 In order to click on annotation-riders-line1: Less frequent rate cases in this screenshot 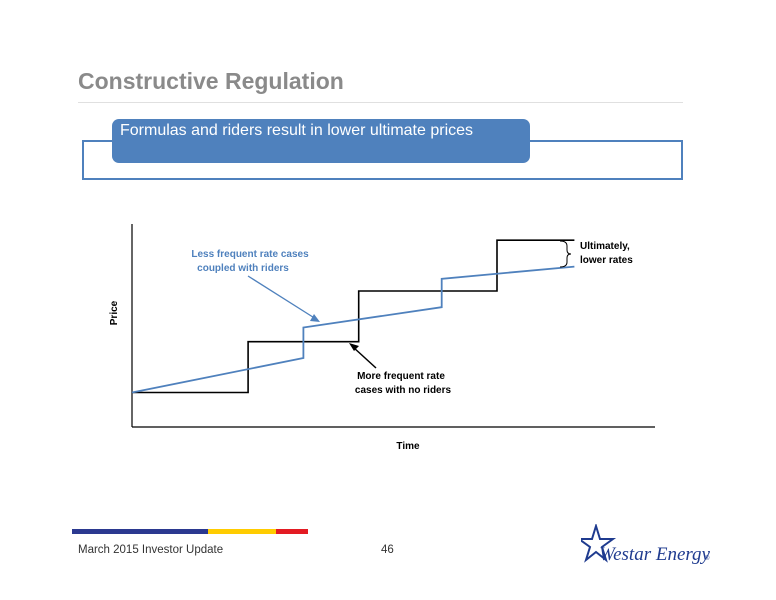, I will do `click(250, 254)`.